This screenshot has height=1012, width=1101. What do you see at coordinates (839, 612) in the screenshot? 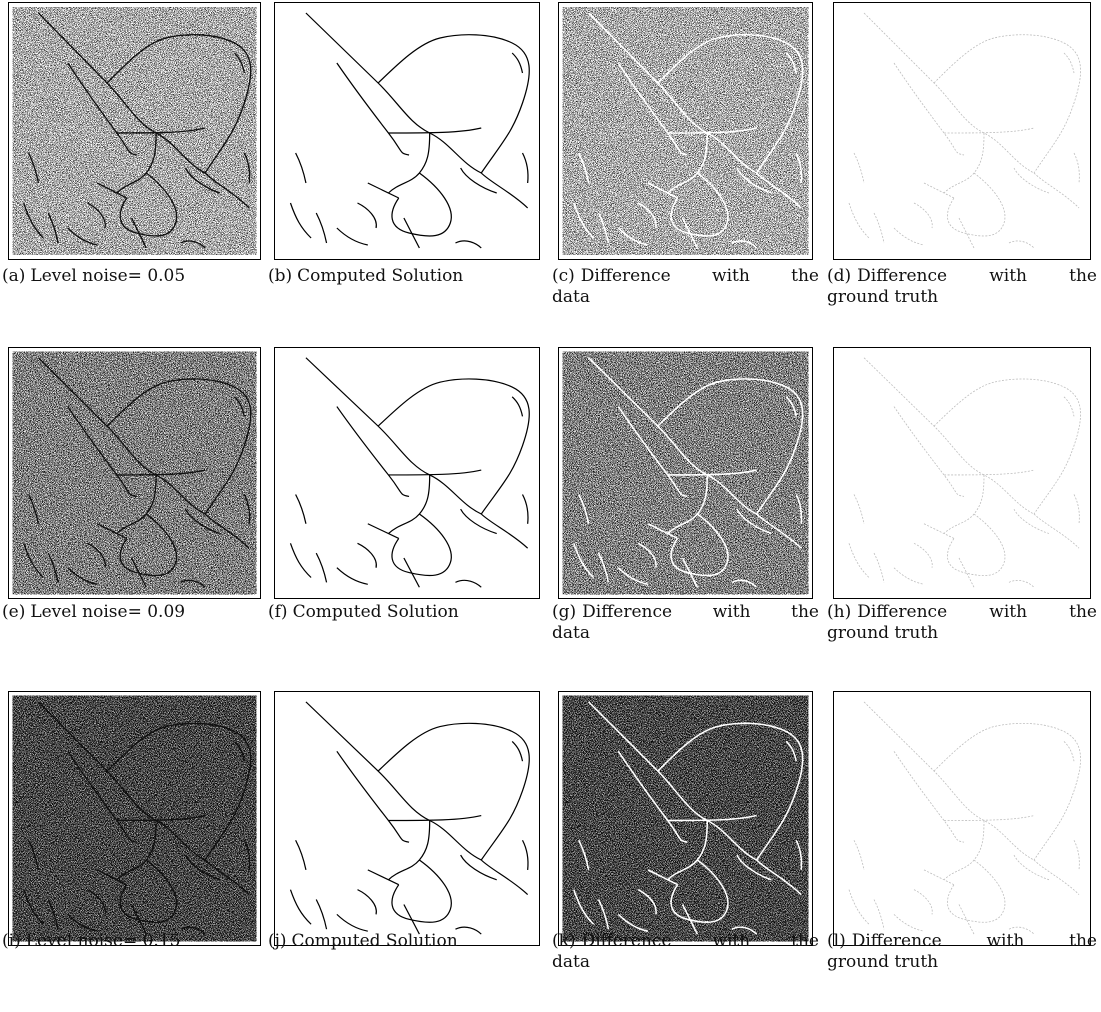
I see `caption-label: (h)` at bounding box center [839, 612].